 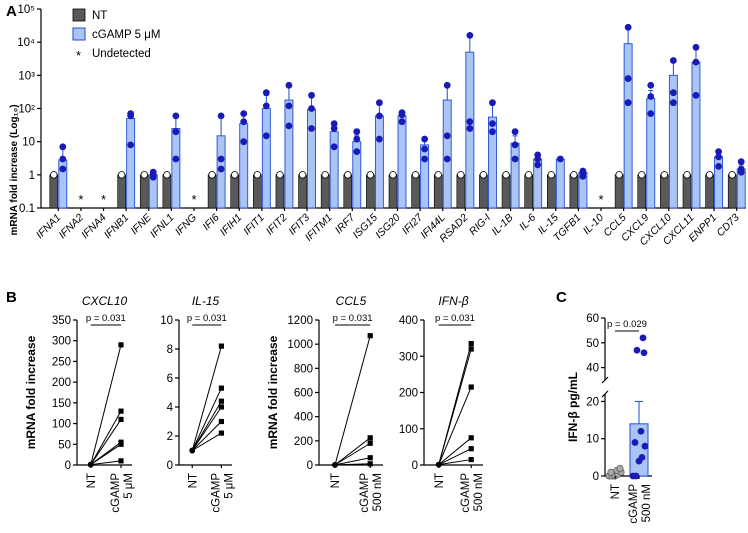 What do you see at coordinates (14, 169) in the screenshot?
I see `chart-a-ylabel: mRNA fold increase (Log₁₀)` at bounding box center [14, 169].